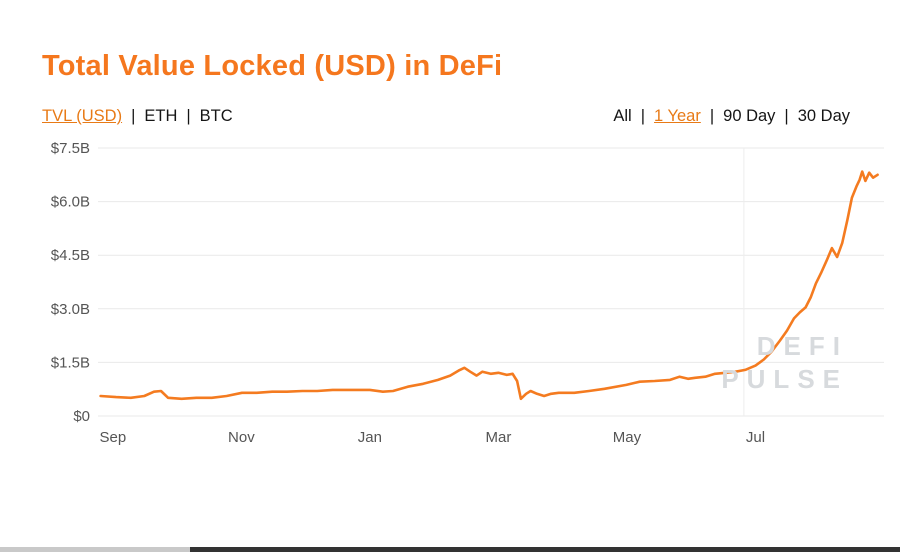 This screenshot has width=900, height=552. Describe the element at coordinates (70, 362) in the screenshot. I see `y-axis-tick-label: $1.5B` at that location.